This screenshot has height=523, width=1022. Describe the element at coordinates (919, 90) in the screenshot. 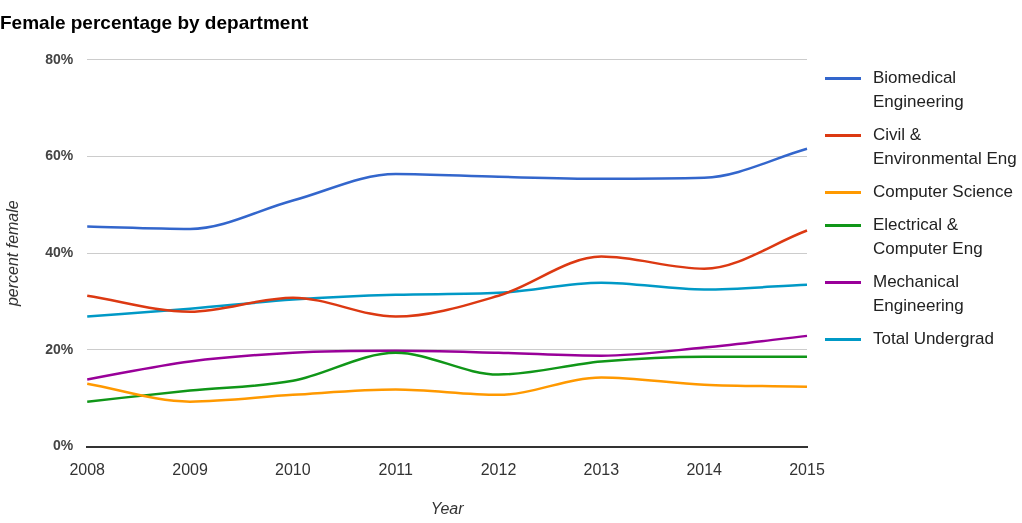

I see `legend-label: Biomedical Engineering` at that location.